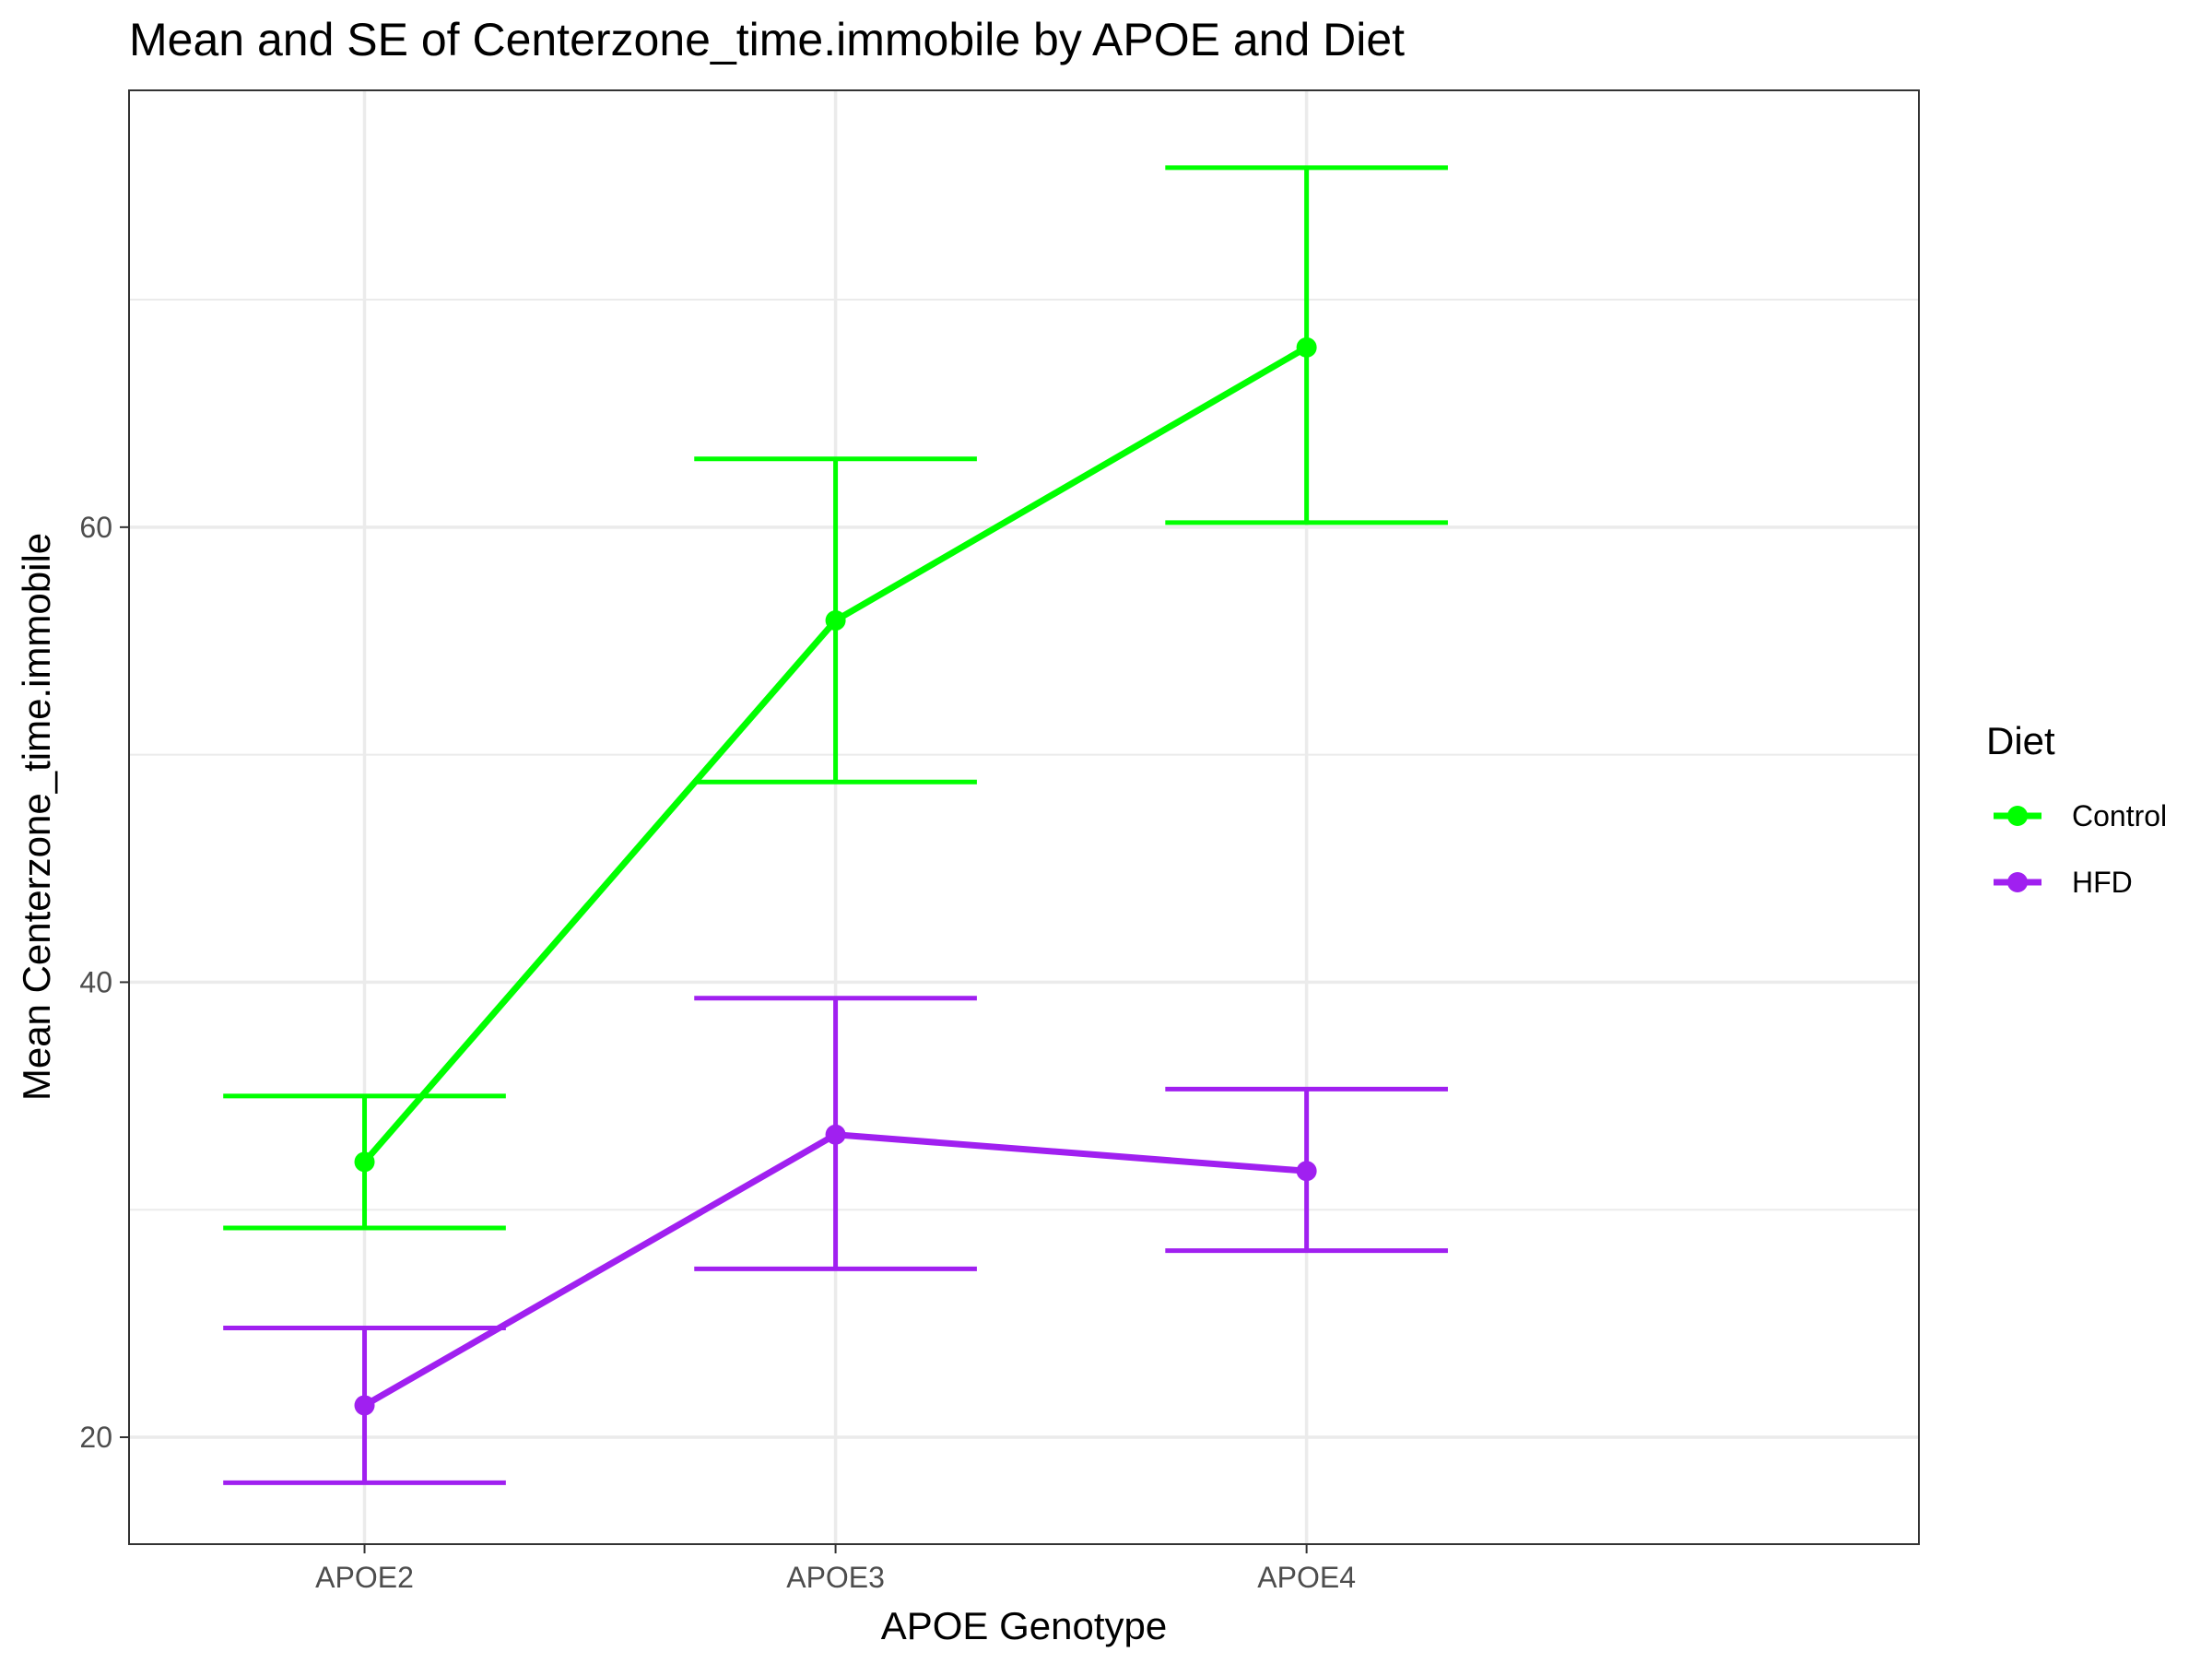 Image resolution: width=2212 pixels, height=1664 pixels. I want to click on x-tick-label: APOE3, so click(835, 1577).